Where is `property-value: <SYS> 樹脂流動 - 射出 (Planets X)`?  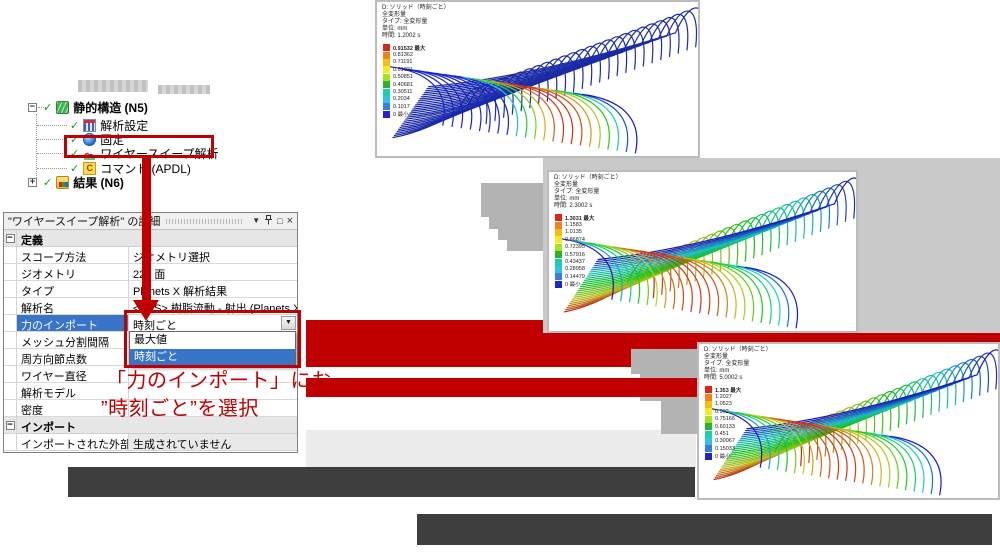
property-value: <SYS> 樹脂流動 - 射出 (Planets X) is located at coordinates (213, 306).